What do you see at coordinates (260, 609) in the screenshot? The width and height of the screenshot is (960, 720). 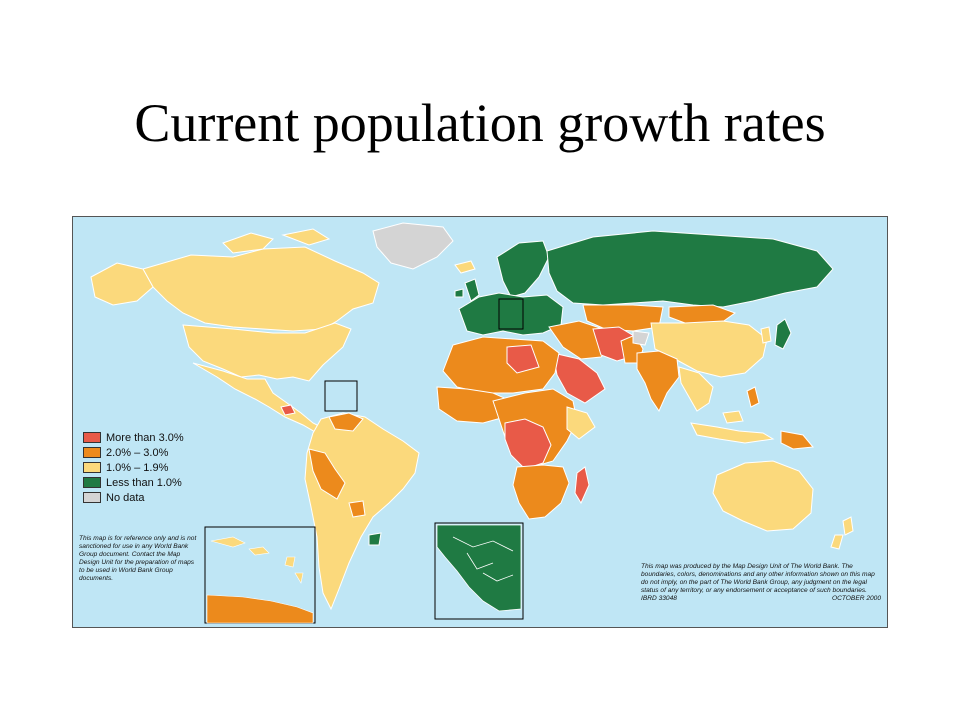 I see `caribbean-inset-coast` at bounding box center [260, 609].